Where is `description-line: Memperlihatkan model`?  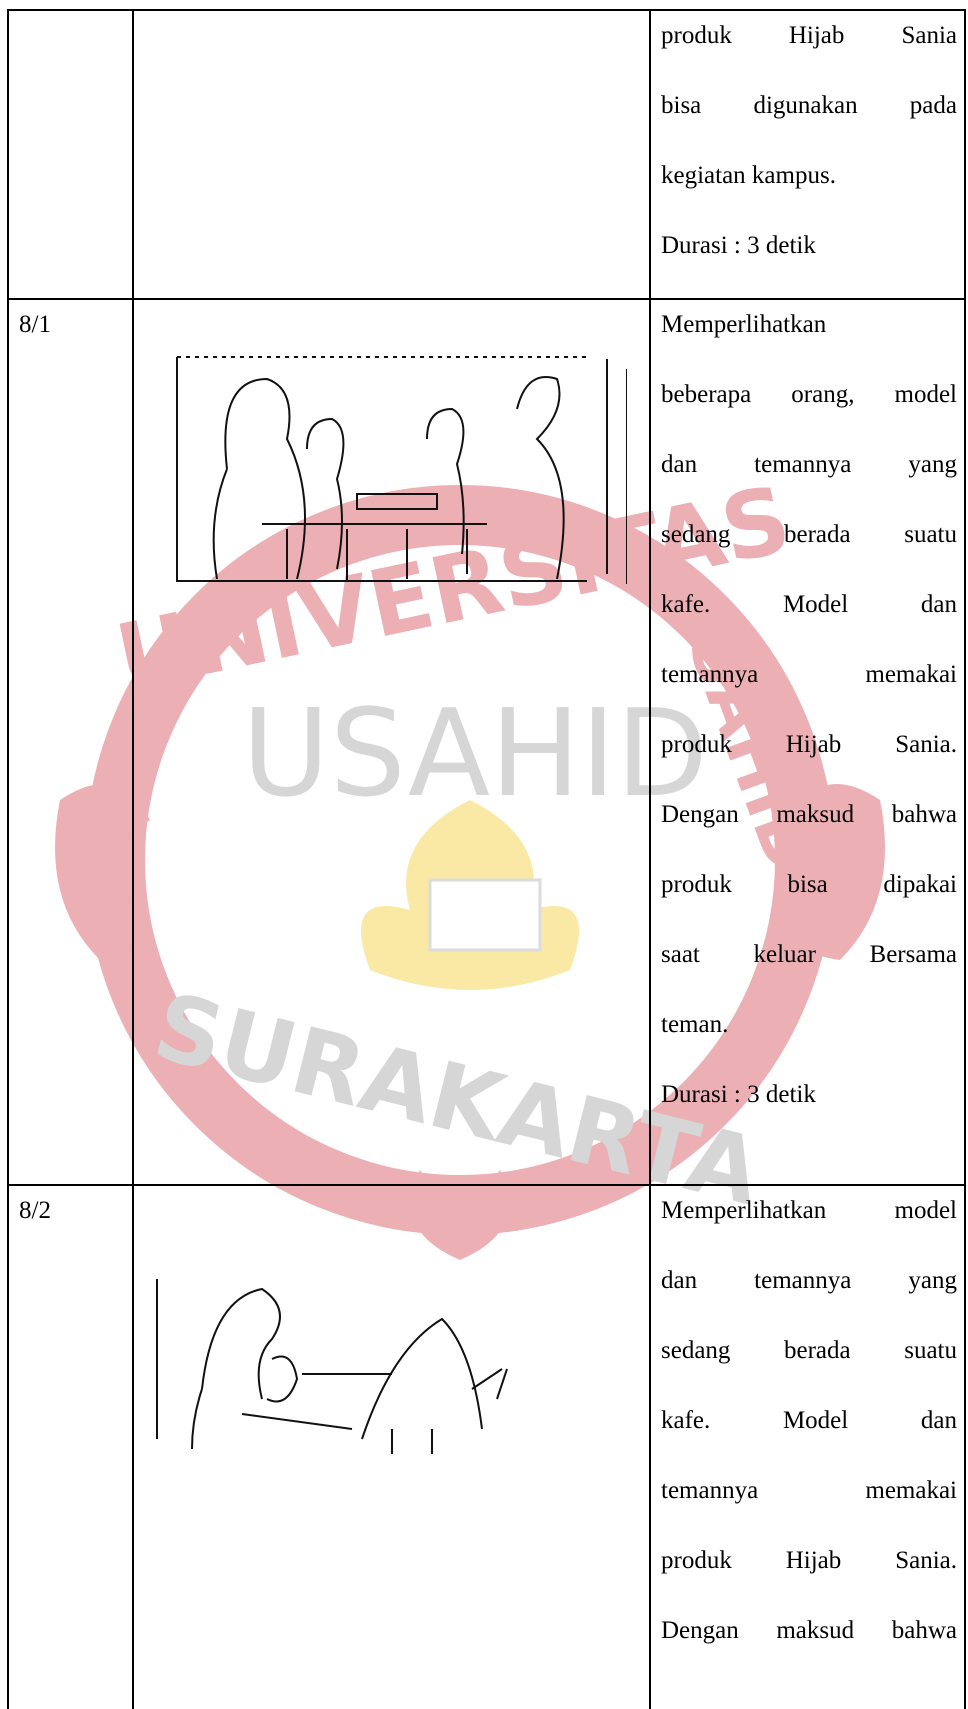 description-line: Memperlihatkan model is located at coordinates (809, 1210).